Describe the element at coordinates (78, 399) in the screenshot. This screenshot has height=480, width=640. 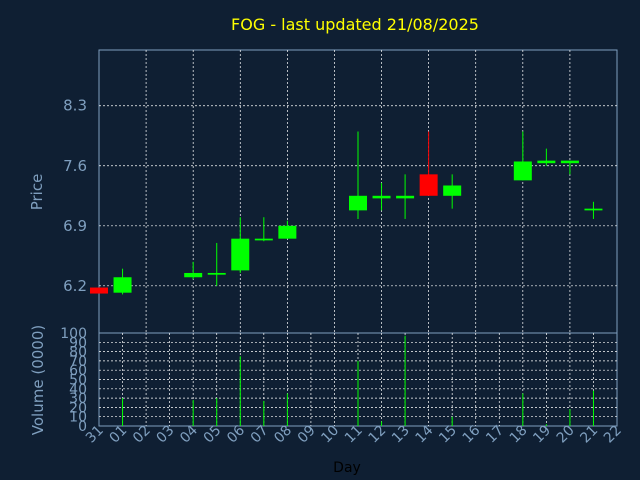
I see `volume-y-tick-label: 30` at that location.